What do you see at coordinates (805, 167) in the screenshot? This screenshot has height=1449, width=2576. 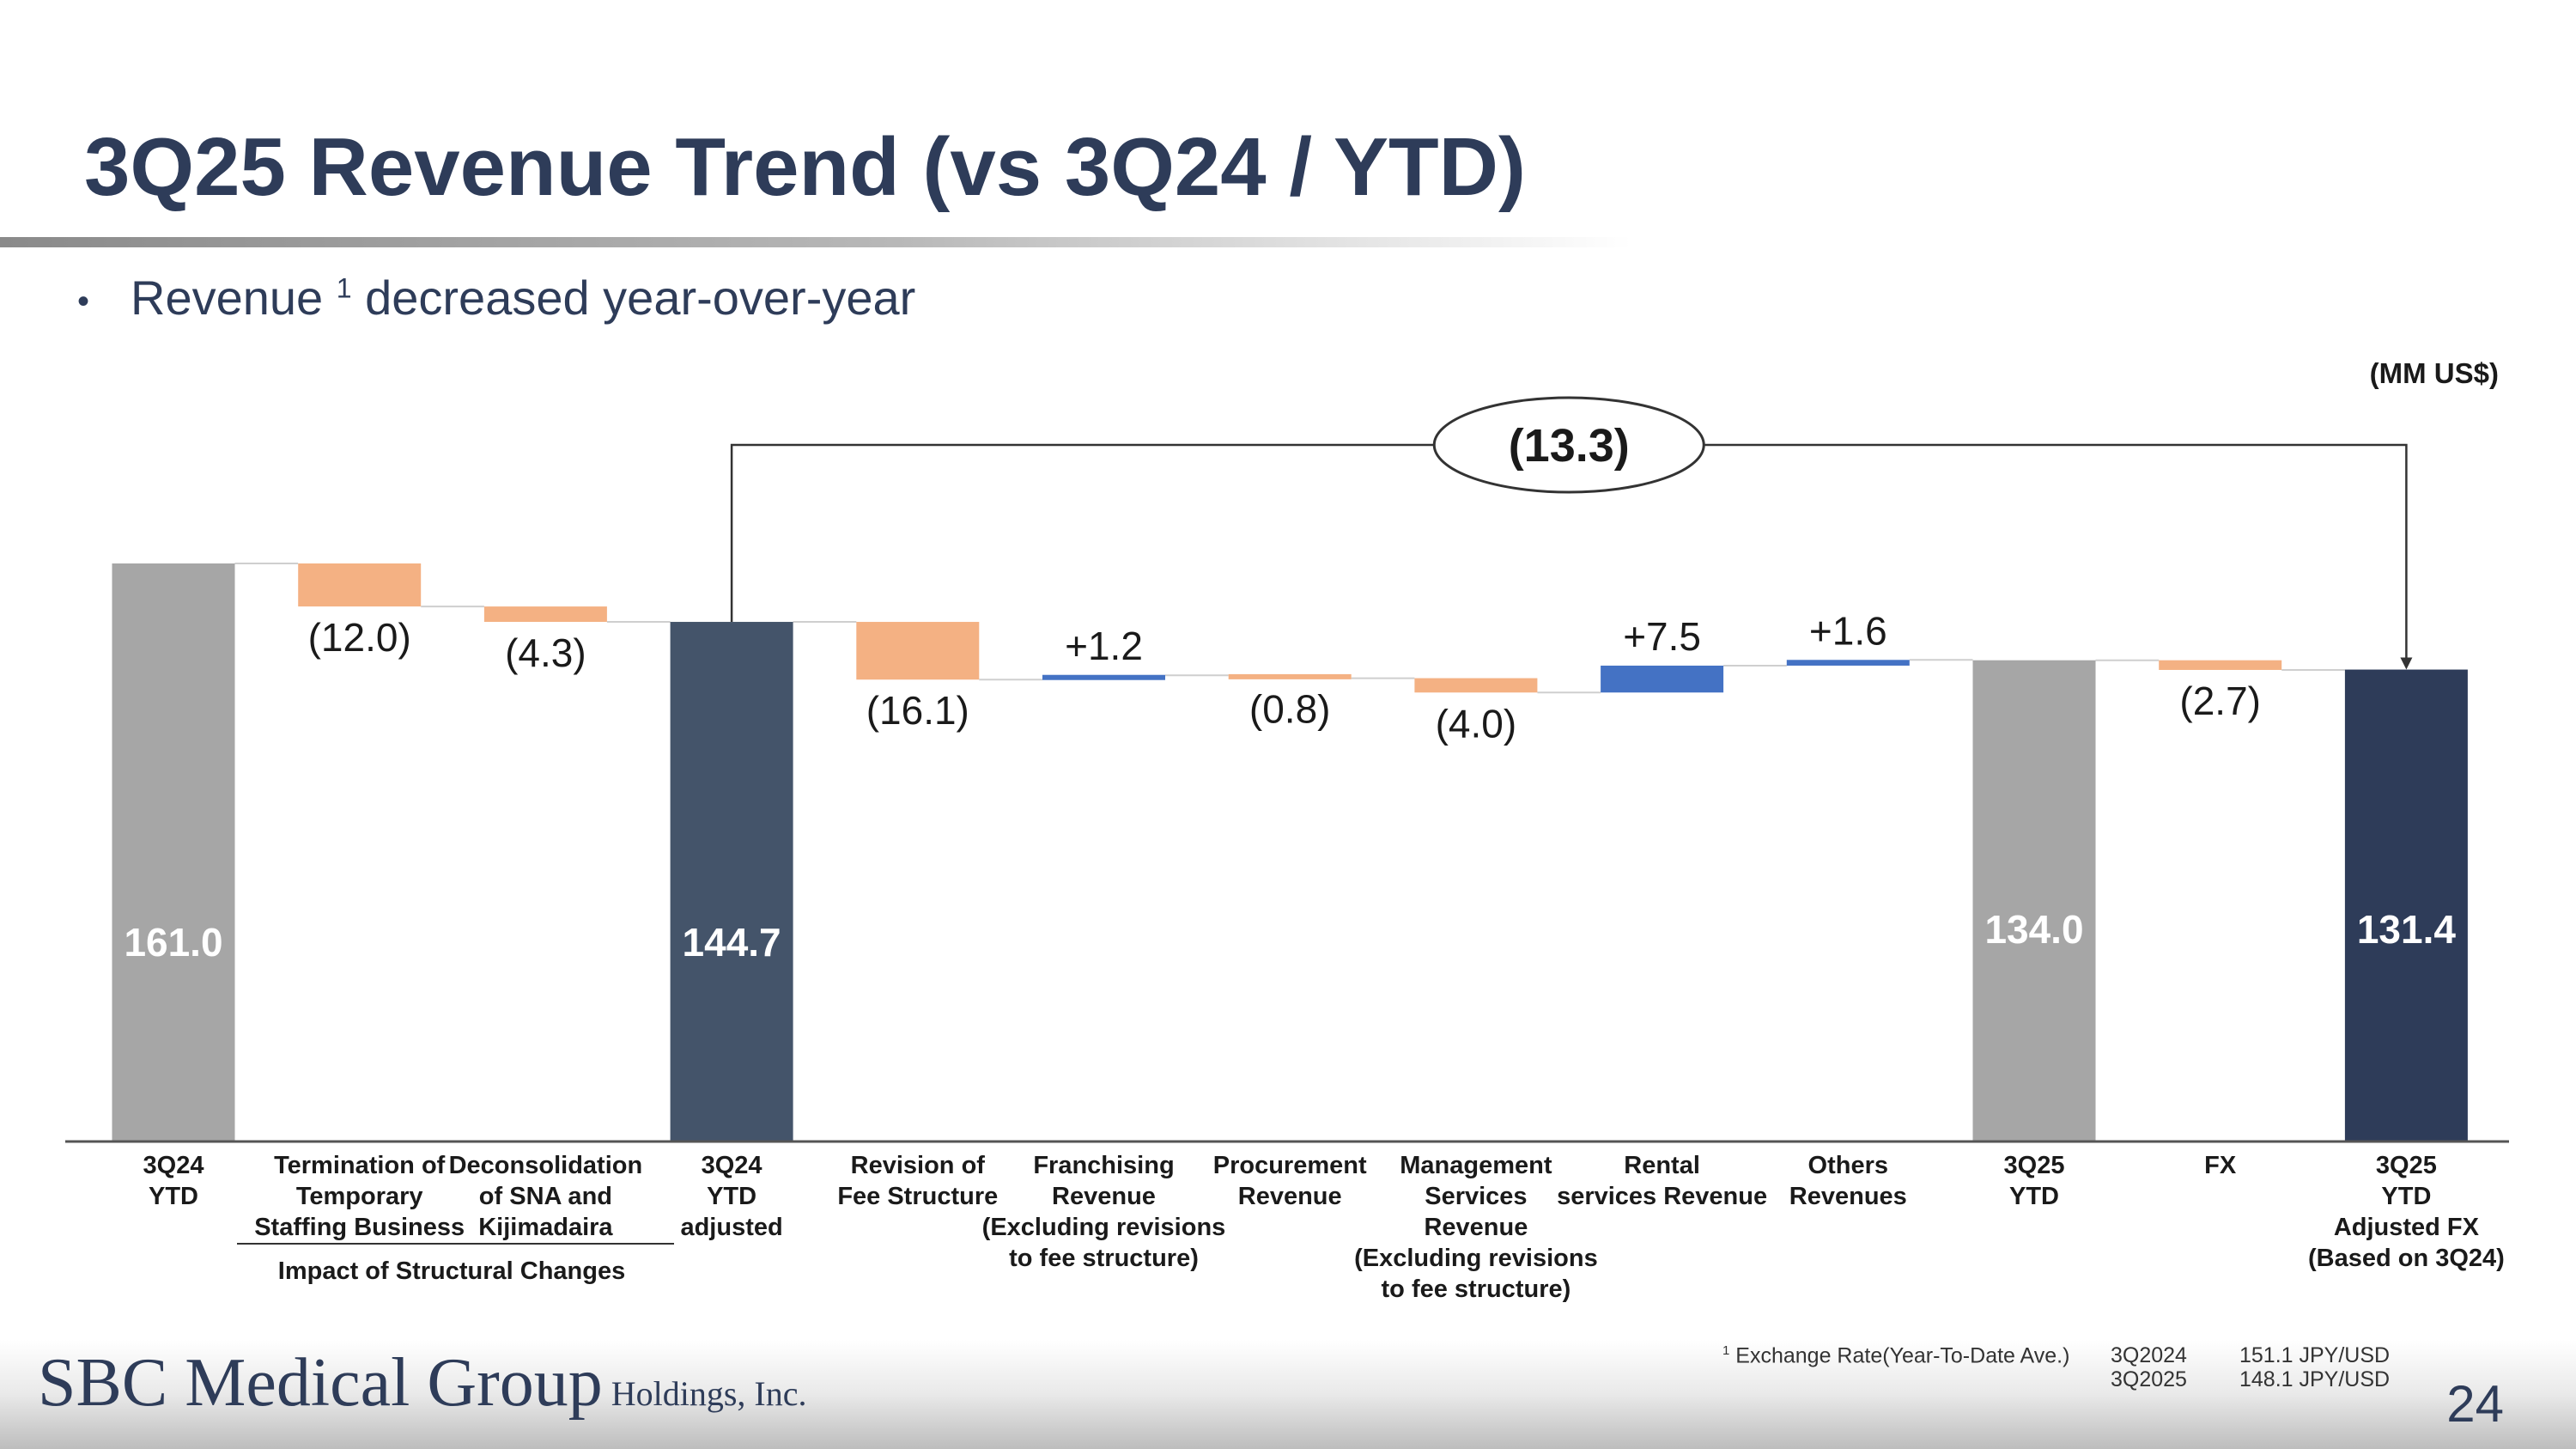 I see `page-title: 3Q25 Revenue Trend (vs 3Q24 / YTD)` at bounding box center [805, 167].